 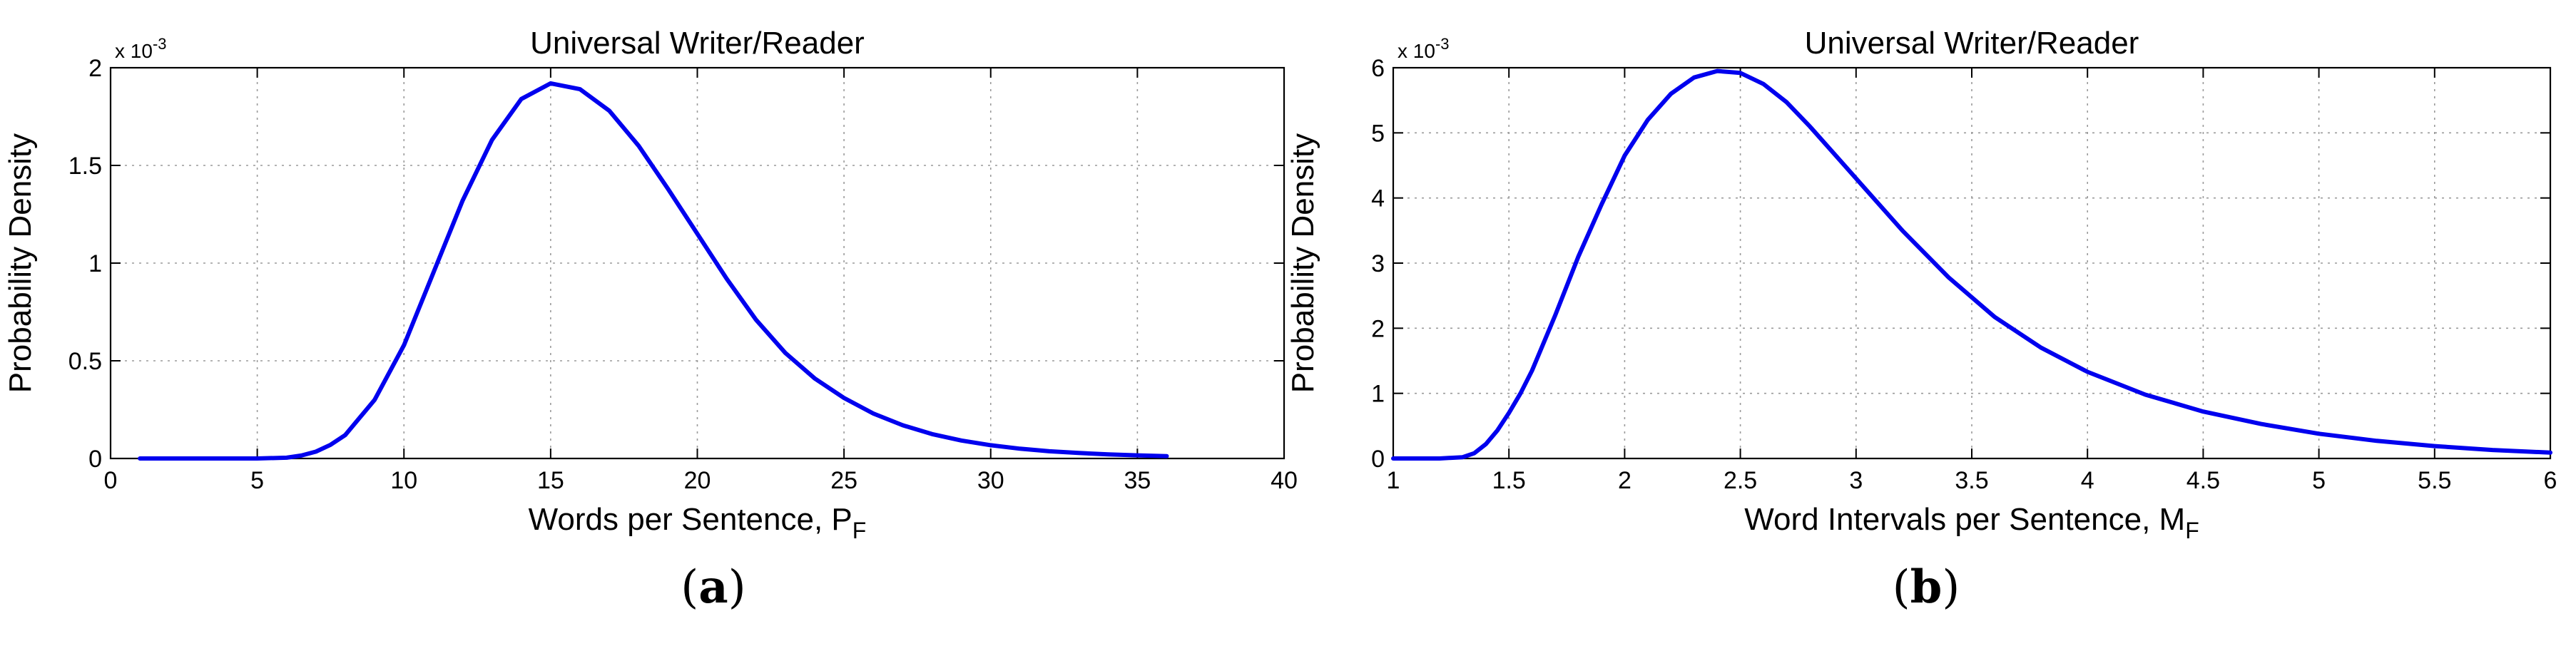 I want to click on x-tick-label: 2.5, so click(x=1740, y=480).